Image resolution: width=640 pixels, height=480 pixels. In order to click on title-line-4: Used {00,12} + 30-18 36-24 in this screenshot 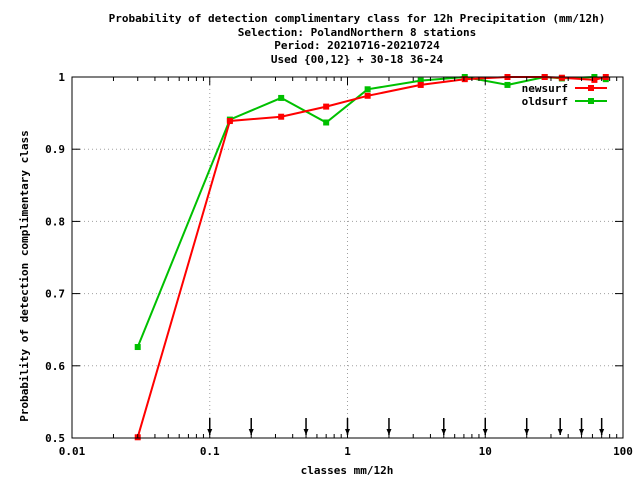, I will do `click(357, 59)`.